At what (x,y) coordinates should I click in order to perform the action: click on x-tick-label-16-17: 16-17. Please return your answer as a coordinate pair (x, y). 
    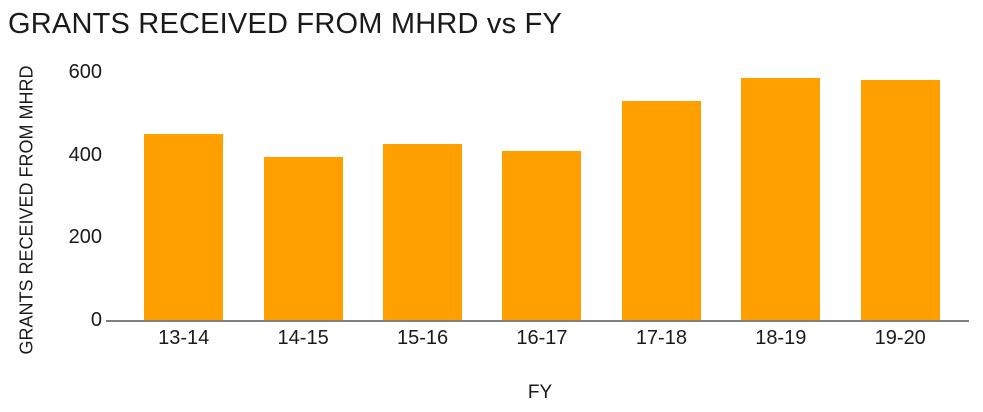
    Looking at the image, I should click on (542, 338).